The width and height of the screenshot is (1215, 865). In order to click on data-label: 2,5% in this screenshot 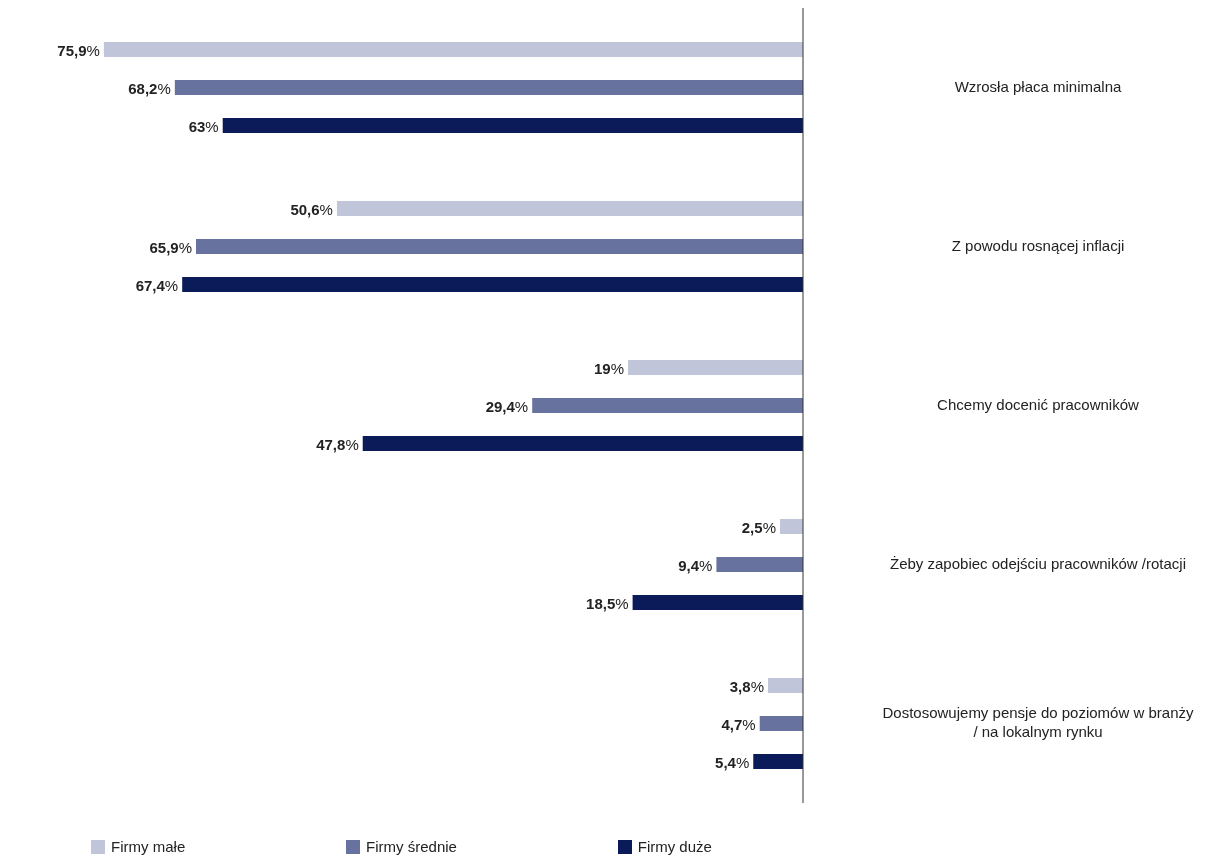, I will do `click(758, 526)`.